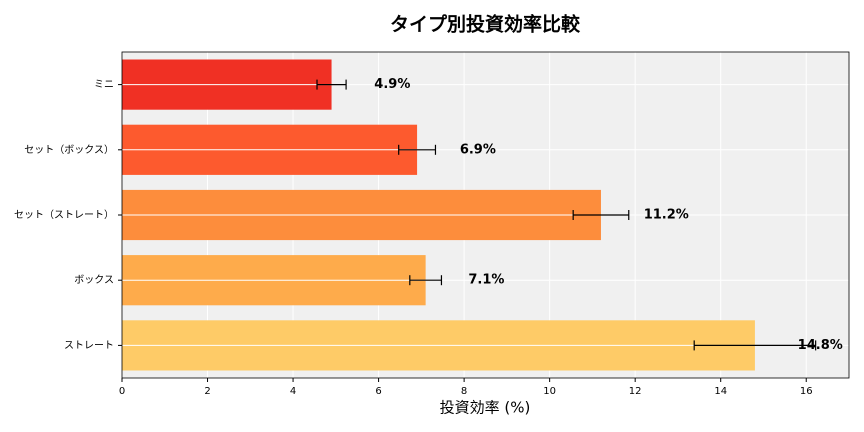 The image size is (864, 432). I want to click on x-tick-label: 6, so click(378, 391).